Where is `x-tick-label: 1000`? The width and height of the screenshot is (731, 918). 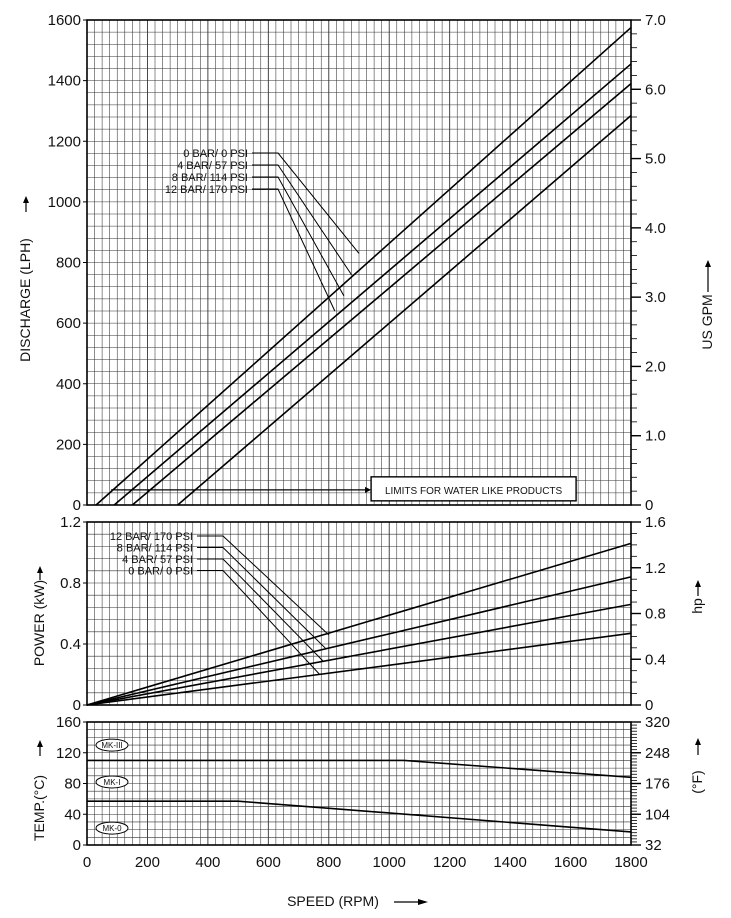 x-tick-label: 1000 is located at coordinates (389, 862).